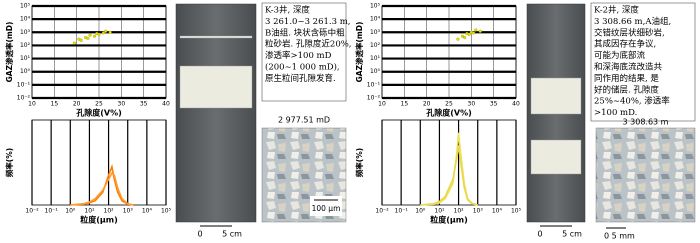 The width and height of the screenshot is (700, 243). Describe the element at coordinates (632, 101) in the screenshot. I see `description-line: 25%~40%, 渗透率` at that location.